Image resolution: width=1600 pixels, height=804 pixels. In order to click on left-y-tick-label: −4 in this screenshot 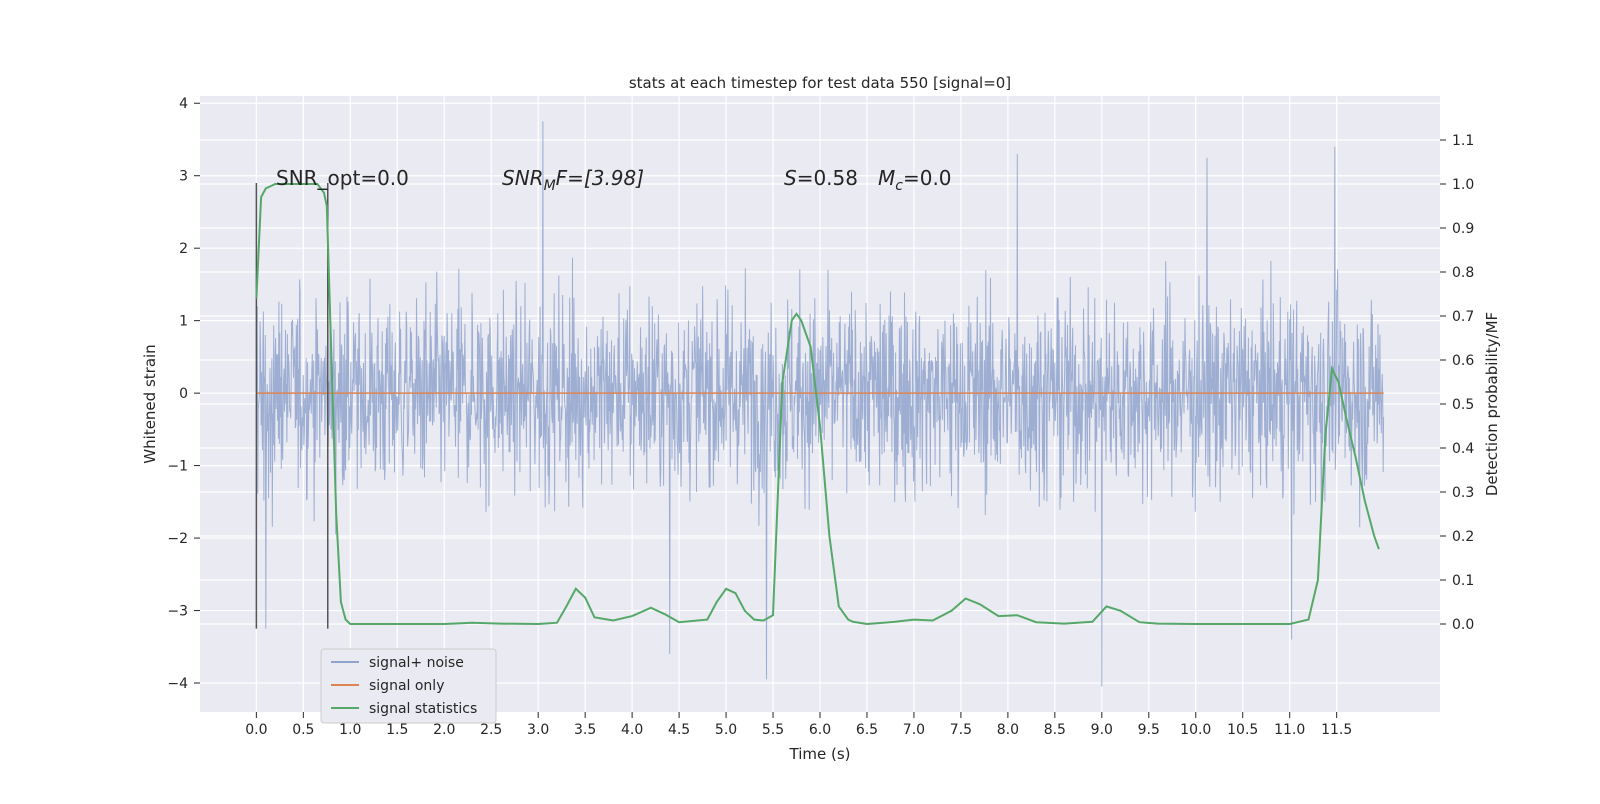, I will do `click(177, 684)`.